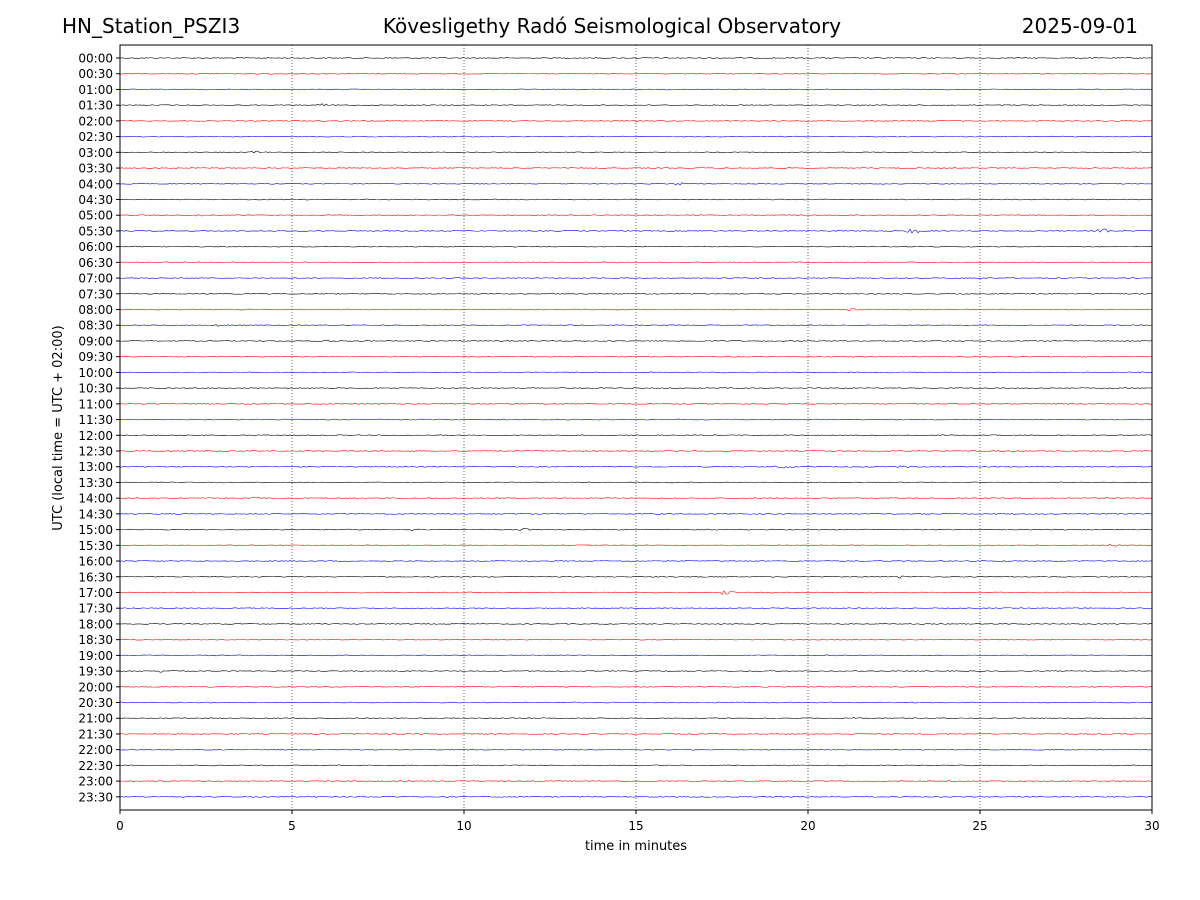 The width and height of the screenshot is (1200, 900). What do you see at coordinates (636, 702) in the screenshot?
I see `trace-2030` at bounding box center [636, 702].